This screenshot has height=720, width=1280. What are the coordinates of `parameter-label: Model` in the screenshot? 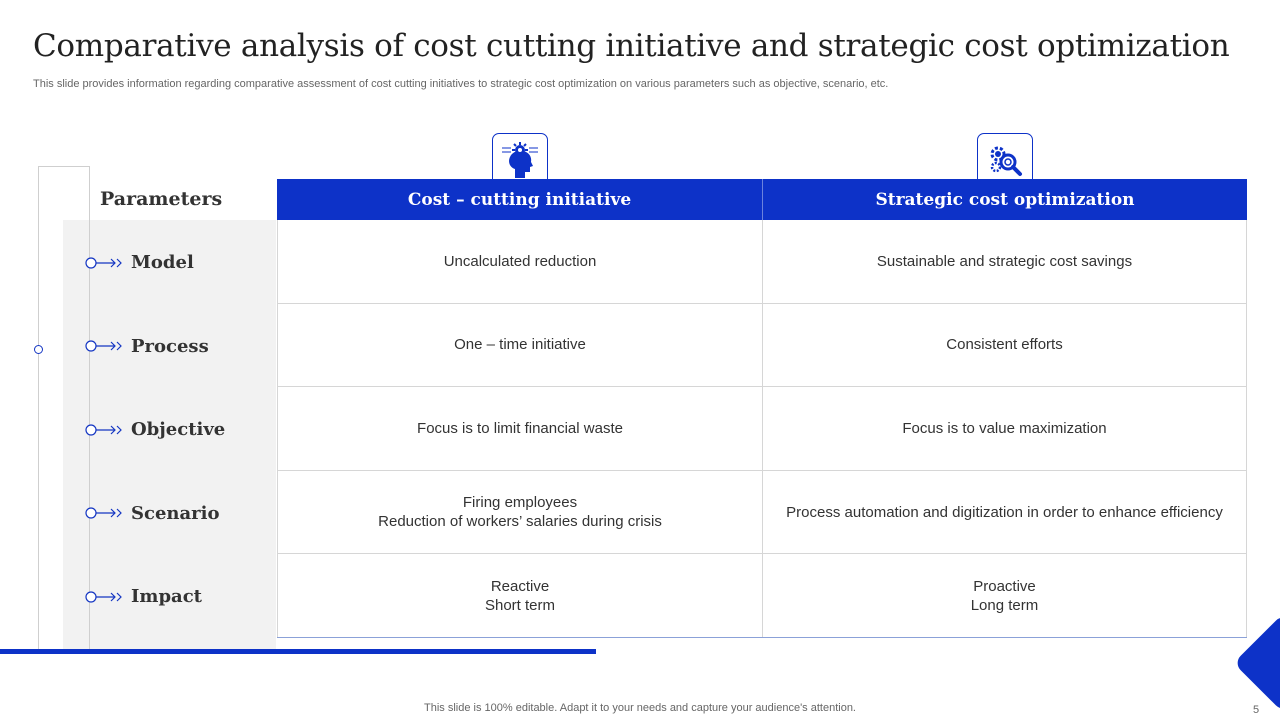 It's located at (162, 262).